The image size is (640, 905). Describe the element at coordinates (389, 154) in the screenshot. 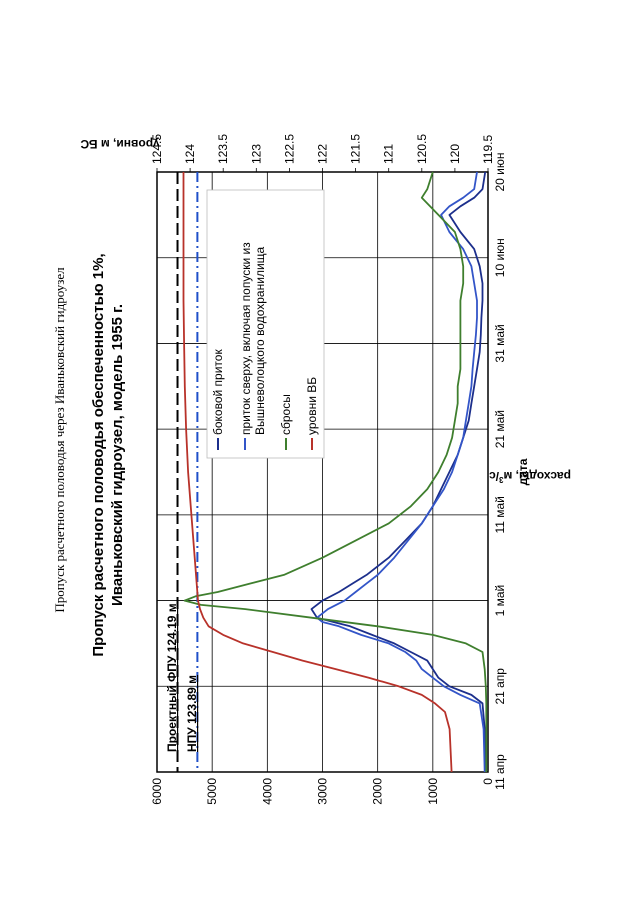

I see `y-tick-right: 121` at that location.